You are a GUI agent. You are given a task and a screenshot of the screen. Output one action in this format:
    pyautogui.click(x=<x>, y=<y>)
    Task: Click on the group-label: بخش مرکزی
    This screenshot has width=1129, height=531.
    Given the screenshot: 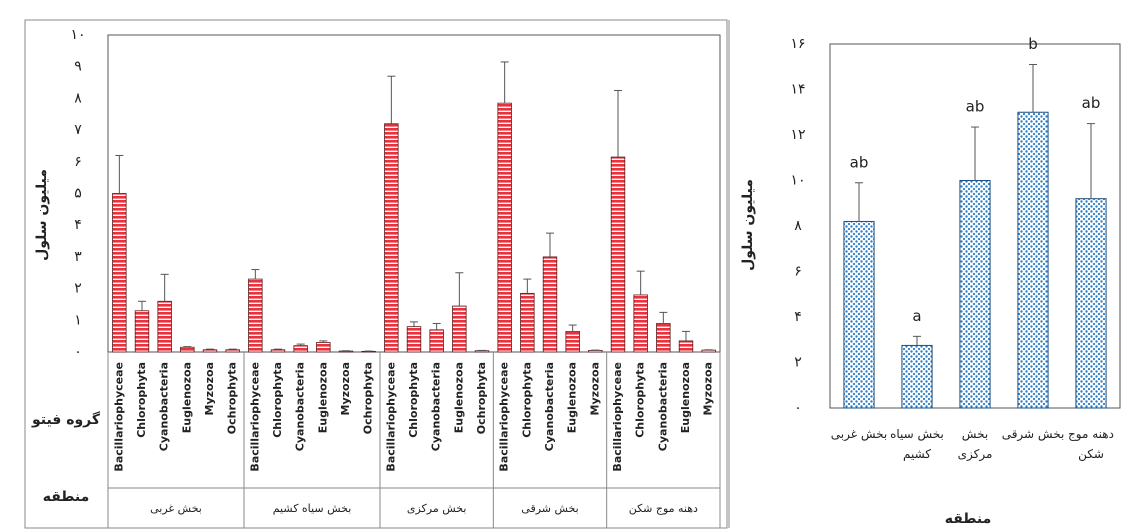 What is the action you would take?
    pyautogui.click(x=437, y=508)
    